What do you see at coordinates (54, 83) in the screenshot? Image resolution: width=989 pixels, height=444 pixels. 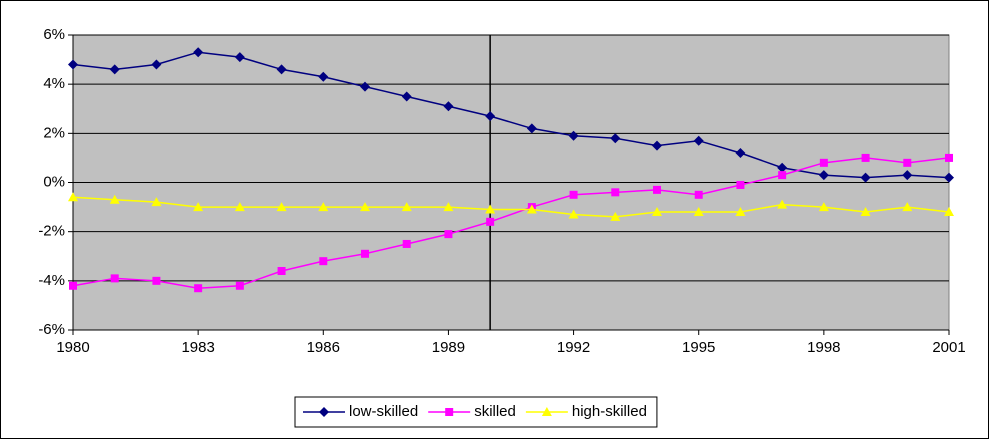 I see `y-tick-label: 4%` at bounding box center [54, 83].